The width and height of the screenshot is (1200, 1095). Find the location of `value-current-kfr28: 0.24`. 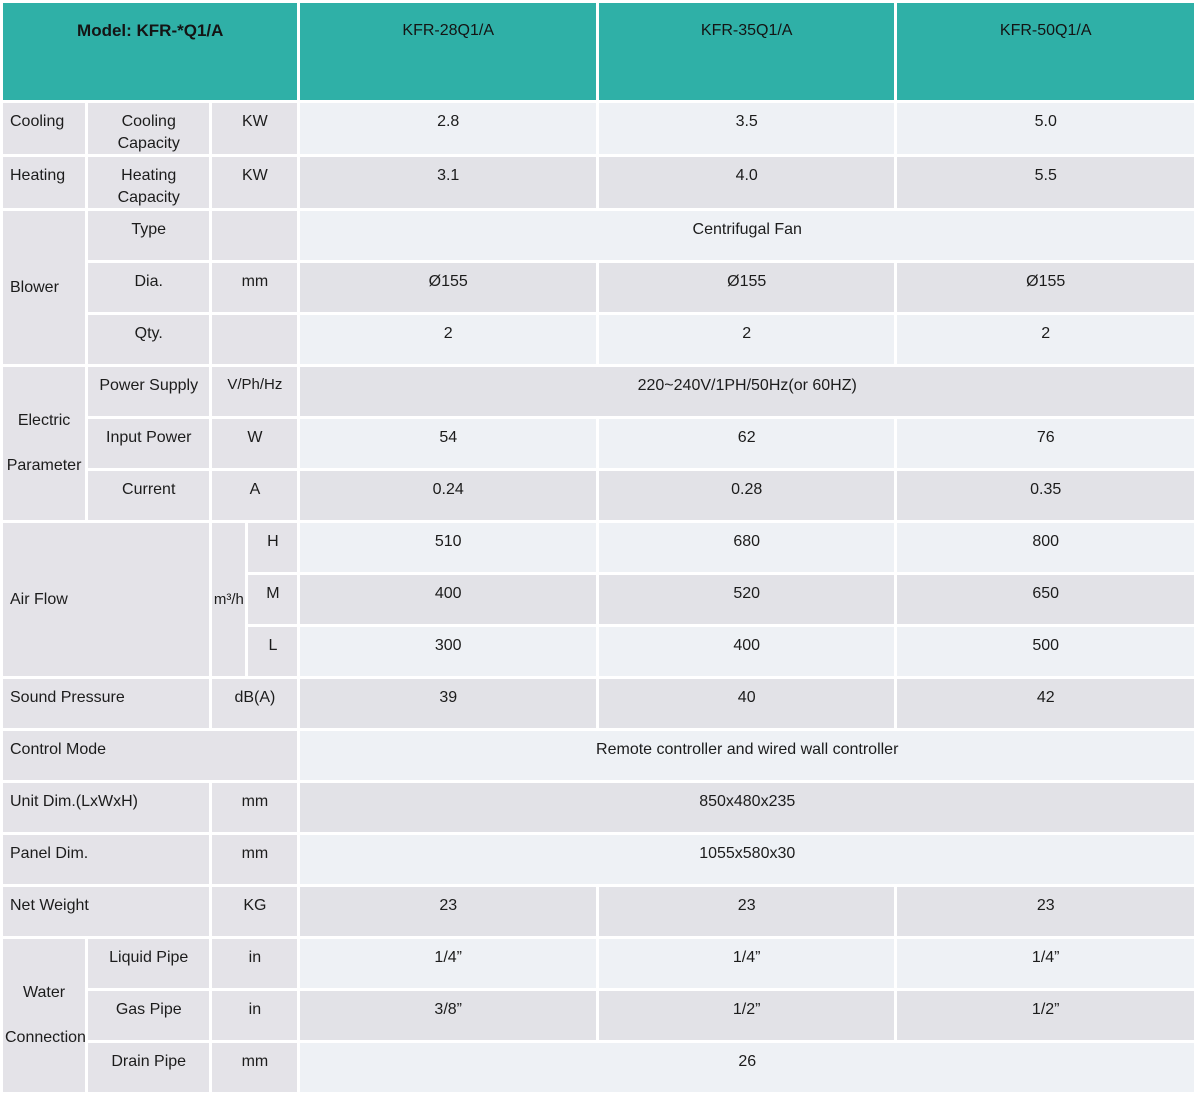

value-current-kfr28: 0.24 is located at coordinates (448, 496).